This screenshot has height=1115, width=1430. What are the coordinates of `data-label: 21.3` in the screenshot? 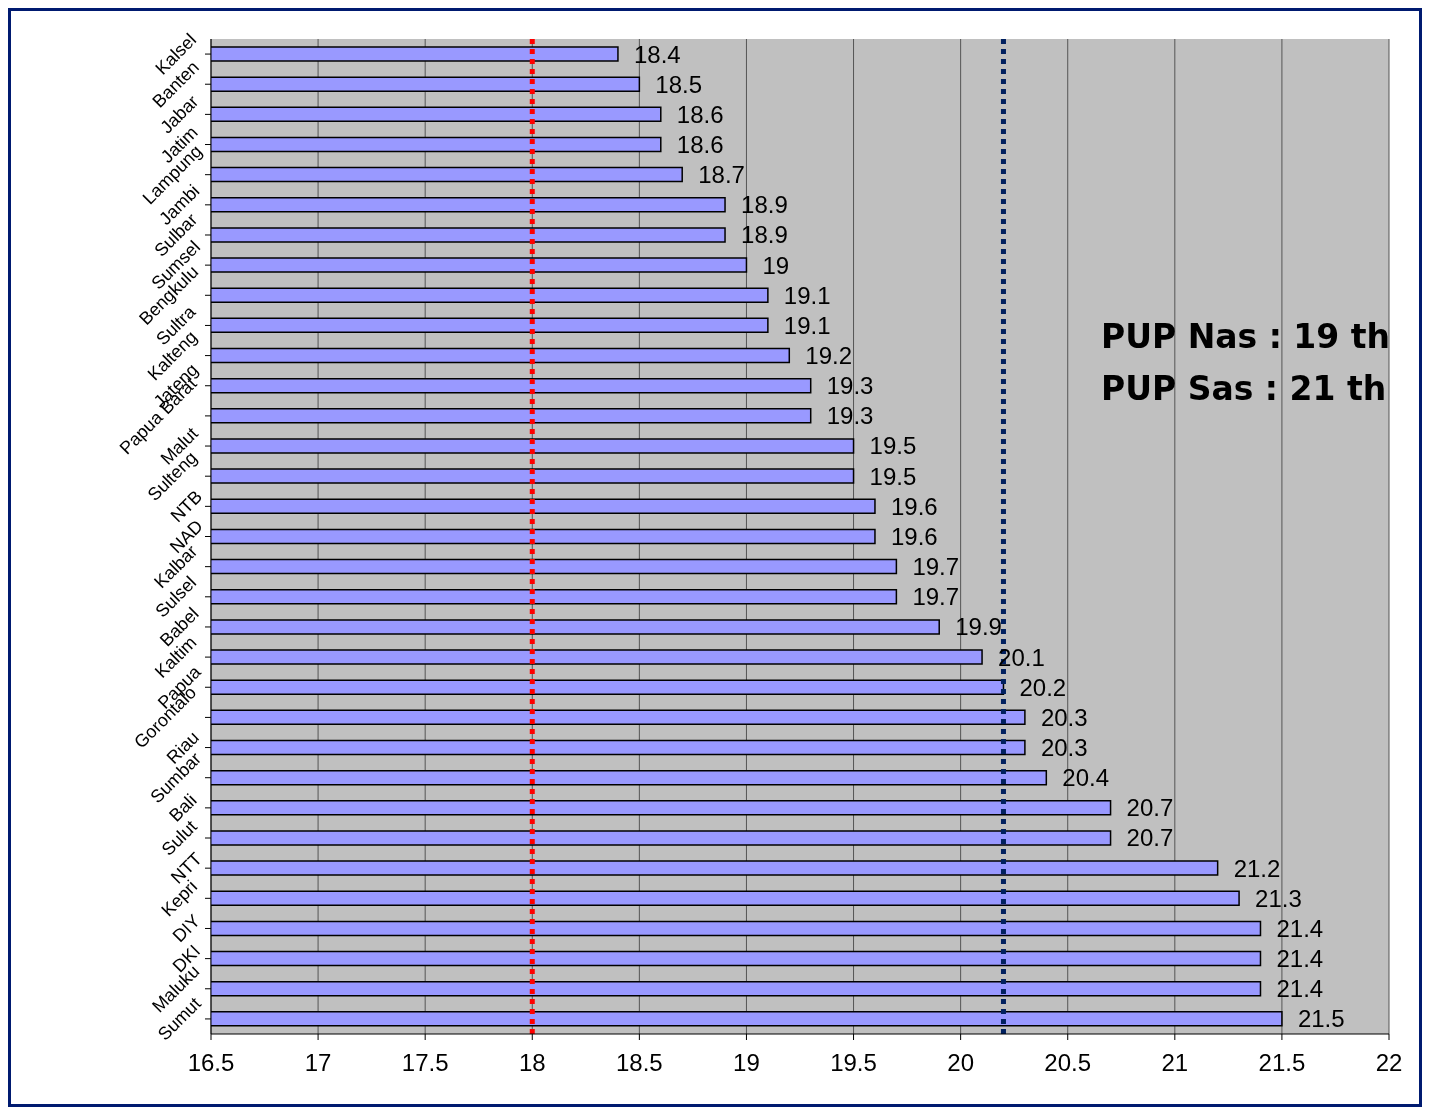 It's located at (1278, 898).